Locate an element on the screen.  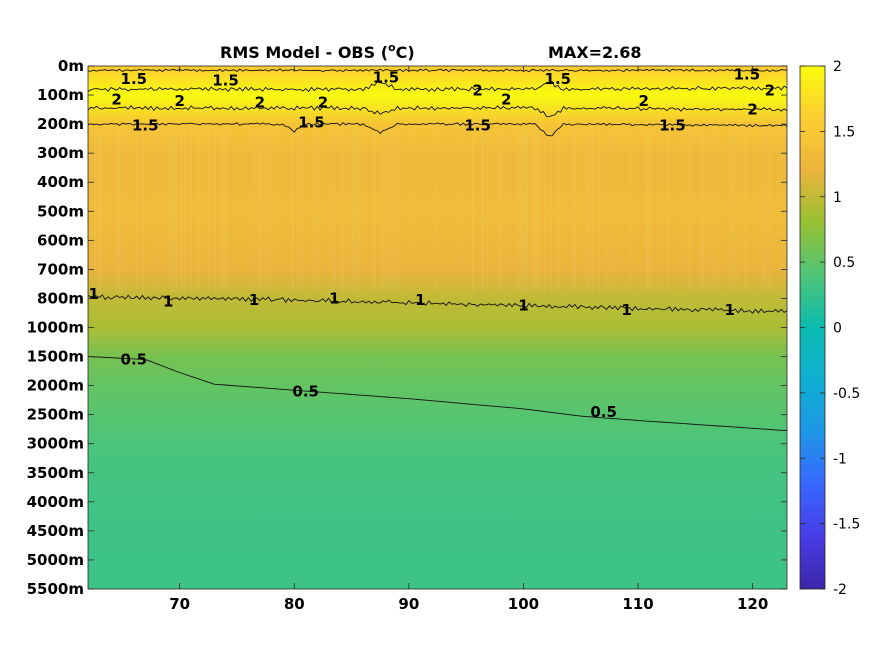
x-tick-label: 90 is located at coordinates (408, 604).